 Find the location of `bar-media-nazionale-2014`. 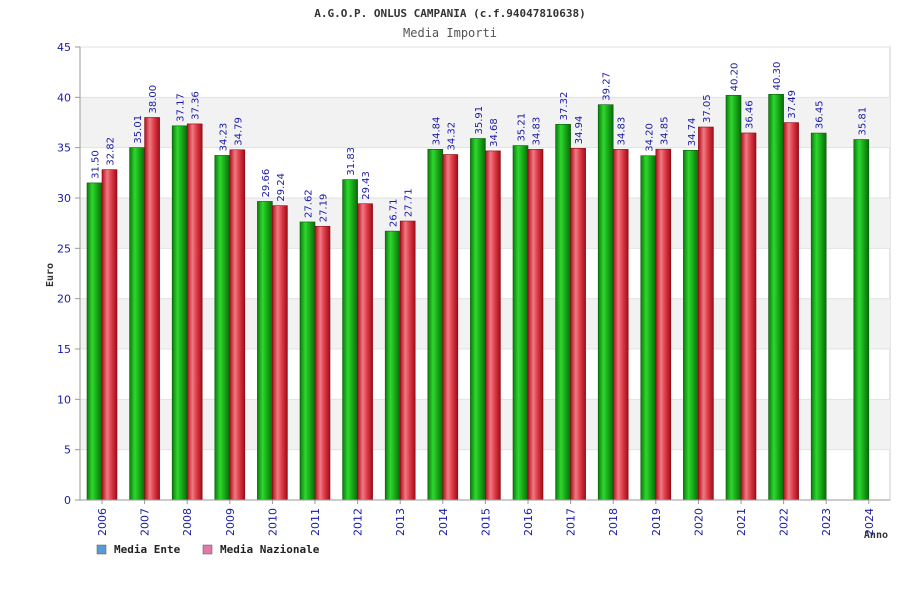

bar-media-nazionale-2014 is located at coordinates (450, 327).